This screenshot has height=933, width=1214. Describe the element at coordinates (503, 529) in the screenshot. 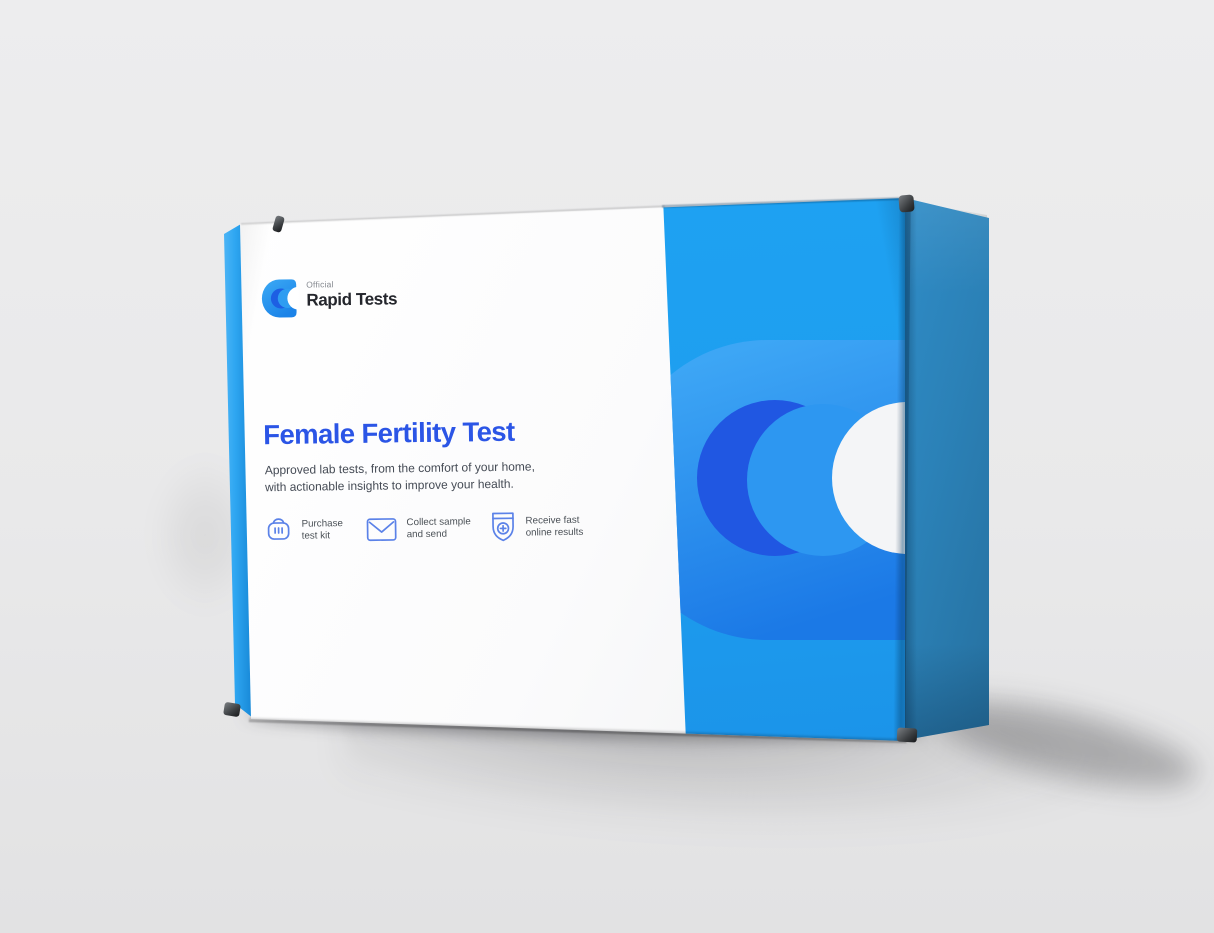

I see `shield-plus-icon` at that location.